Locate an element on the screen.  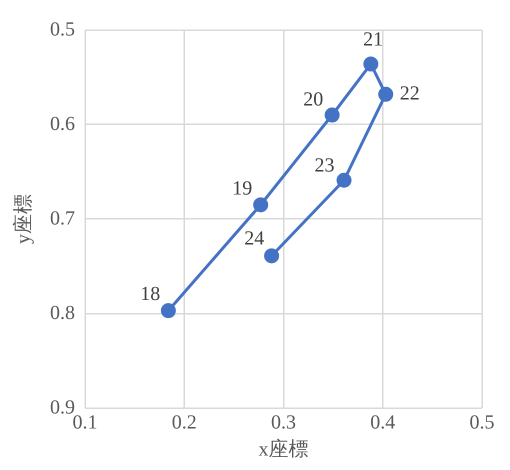
annotation: 24 is located at coordinates (254, 239).